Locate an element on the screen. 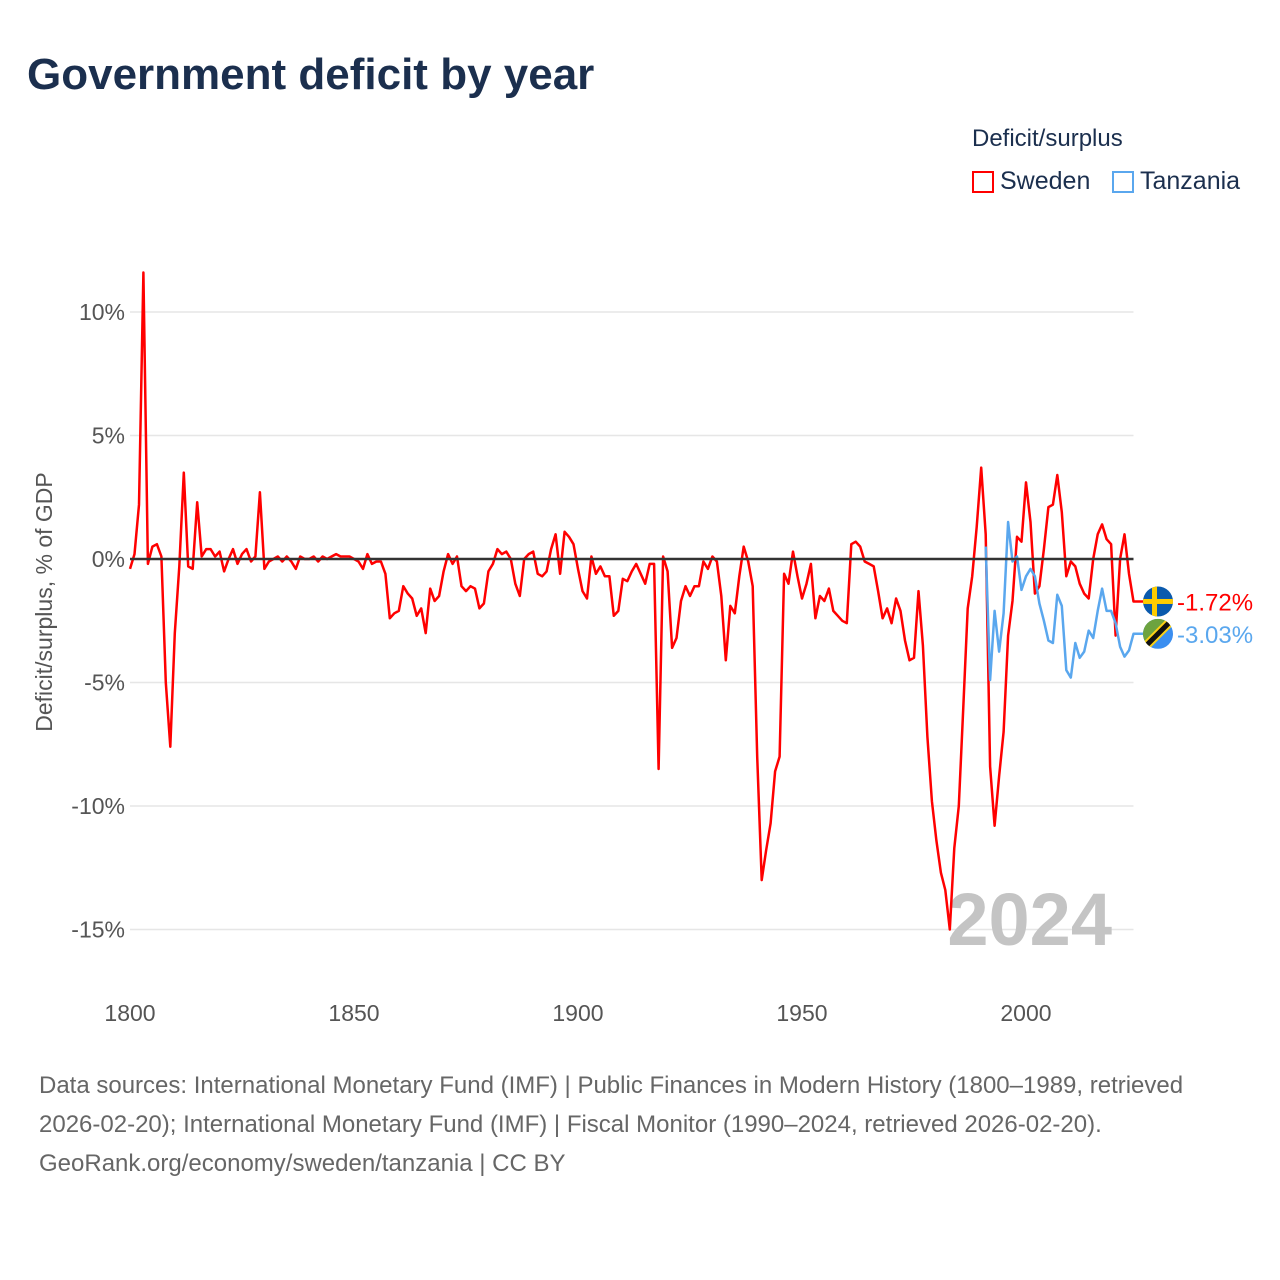  legend-swatch-sweden is located at coordinates (983, 181).